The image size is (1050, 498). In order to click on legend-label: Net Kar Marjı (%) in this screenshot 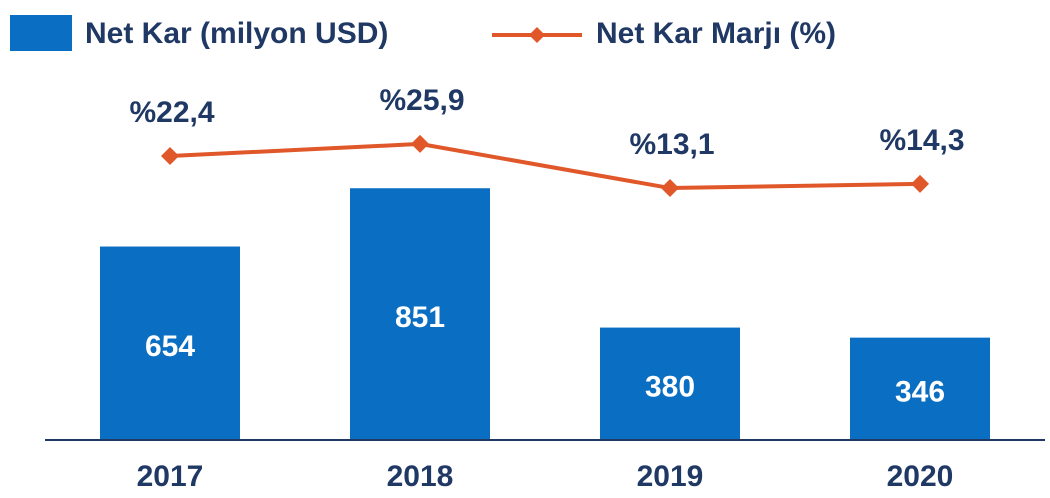, I will do `click(716, 33)`.